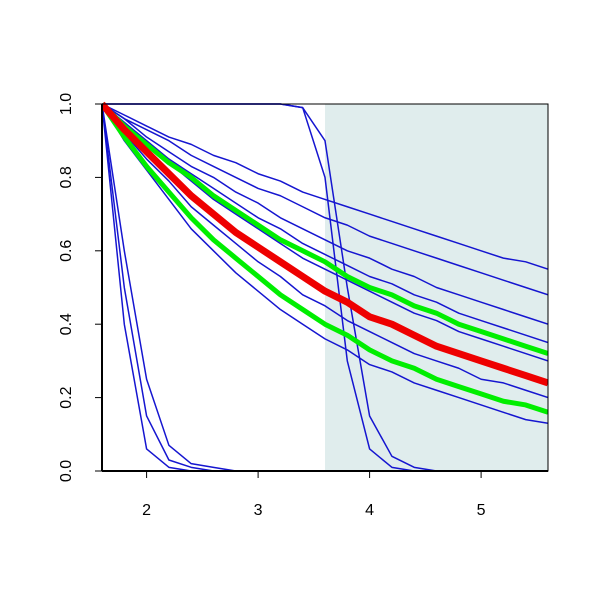  What do you see at coordinates (66, 471) in the screenshot?
I see `y-tick-label: 0.0` at bounding box center [66, 471].